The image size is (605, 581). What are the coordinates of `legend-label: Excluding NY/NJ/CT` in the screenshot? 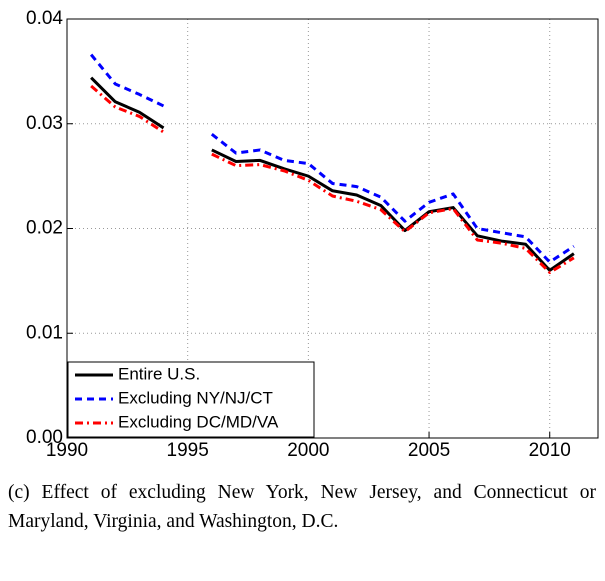 It's located at (195, 397).